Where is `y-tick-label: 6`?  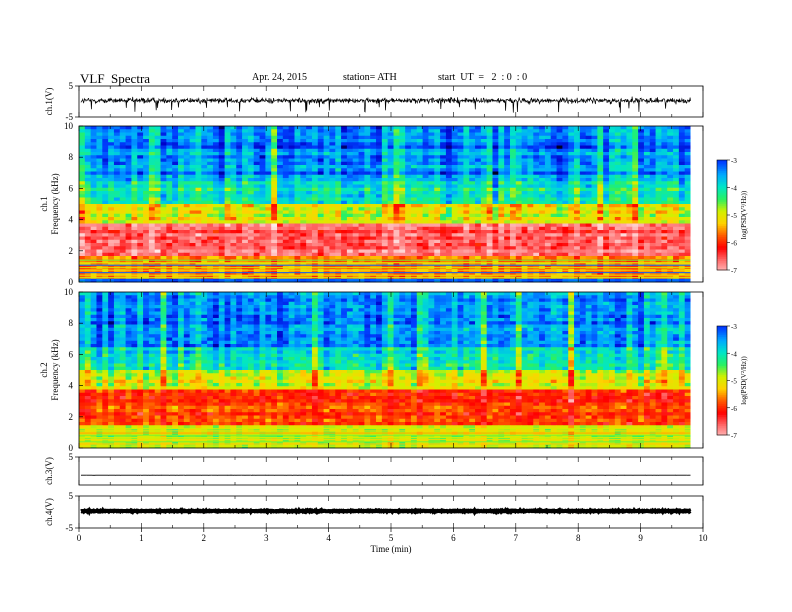
y-tick-label: 6 is located at coordinates (71, 188).